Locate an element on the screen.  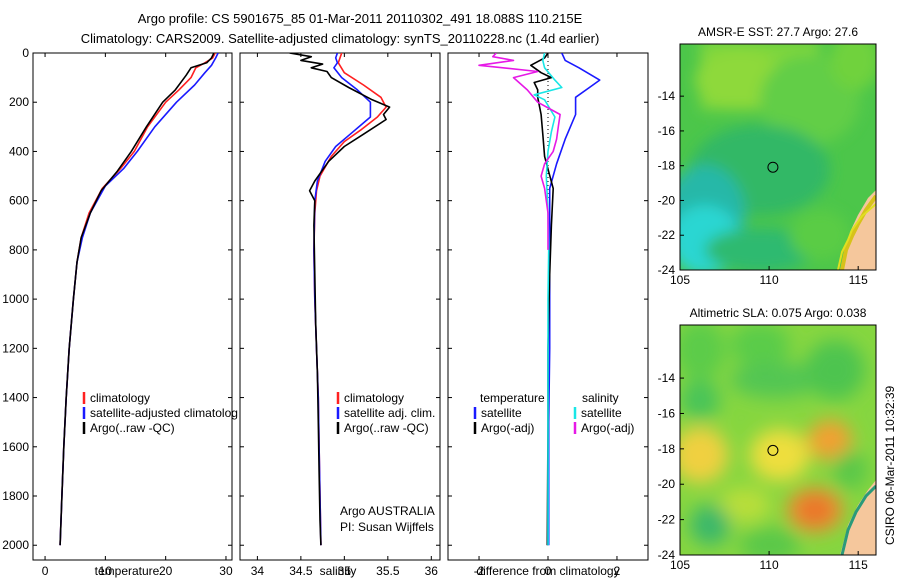
legend-label-sal-satellite: satellite is located at coordinates (601, 413).